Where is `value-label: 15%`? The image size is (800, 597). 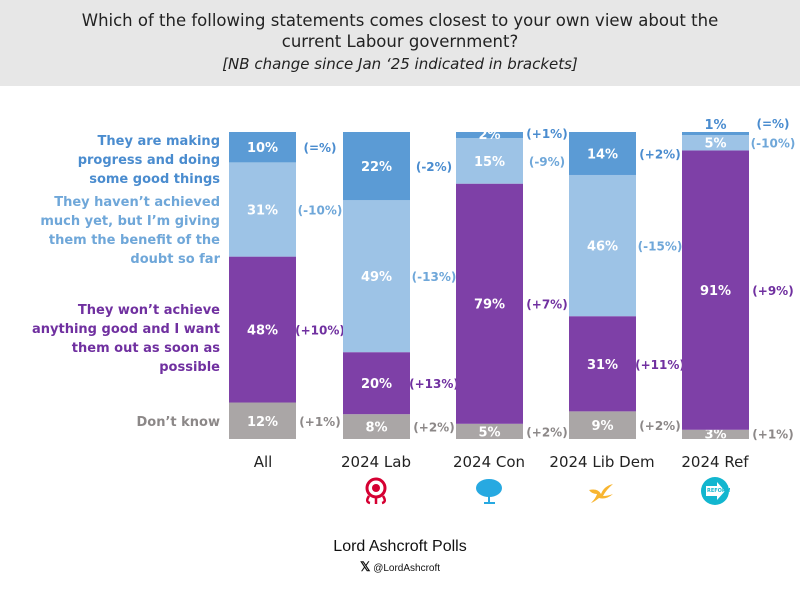
value-label: 15% is located at coordinates (489, 162).